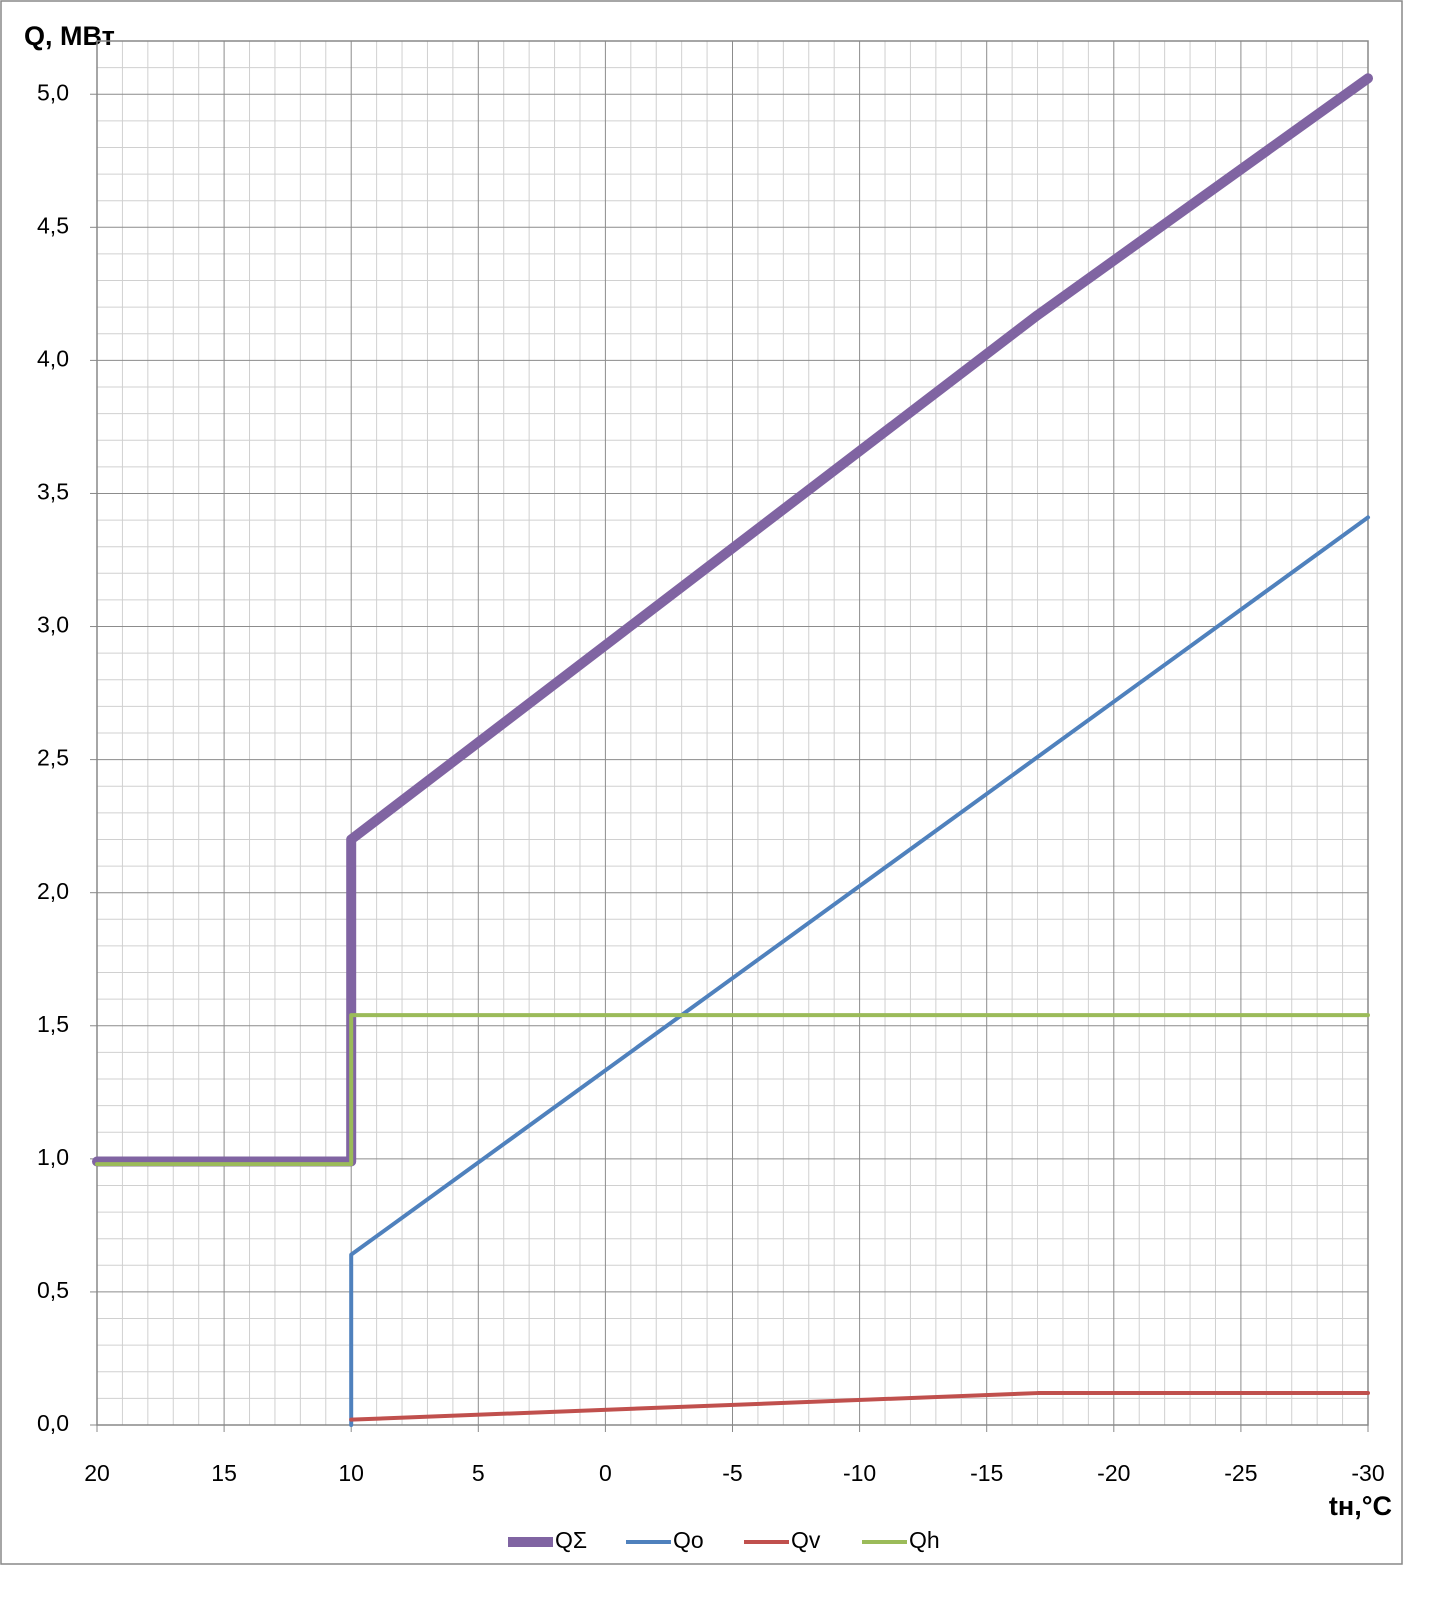 Image resolution: width=1433 pixels, height=1603 pixels. I want to click on x-tick-label: 5, so click(478, 1473).